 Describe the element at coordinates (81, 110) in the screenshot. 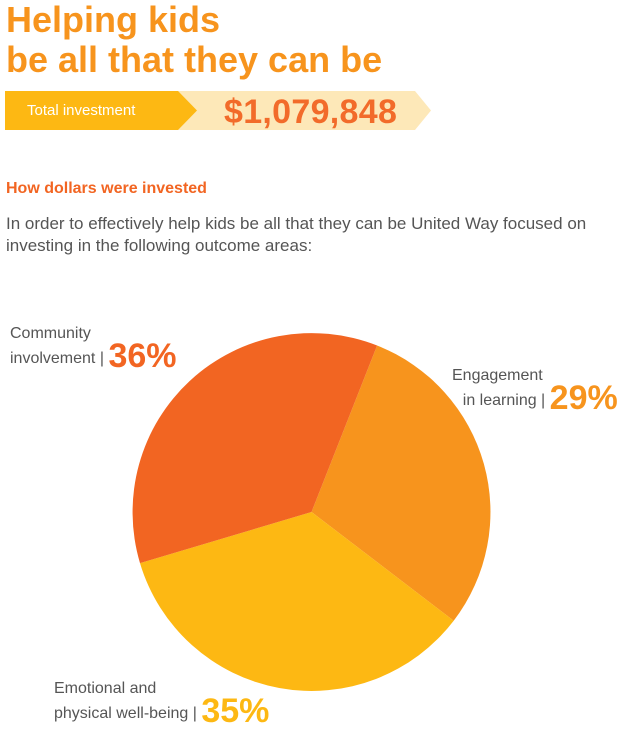

I see `total-investment-label: Total investment` at that location.